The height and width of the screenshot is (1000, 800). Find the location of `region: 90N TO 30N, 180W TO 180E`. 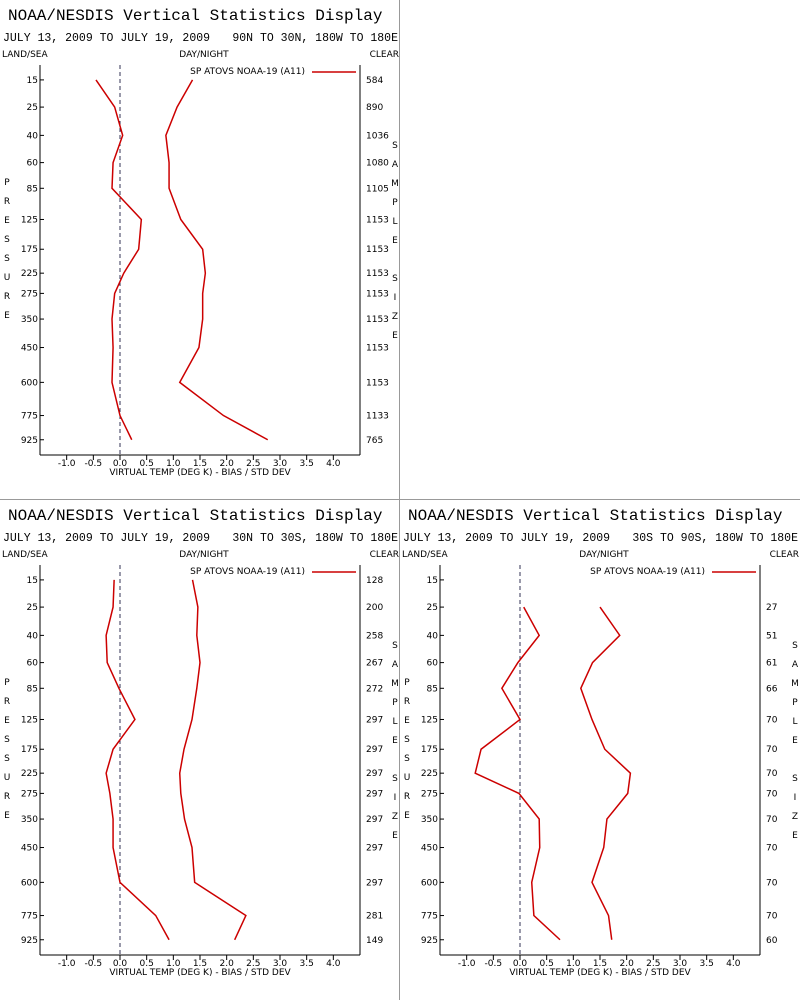

region: 90N TO 30N, 180W TO 180E is located at coordinates (315, 38).